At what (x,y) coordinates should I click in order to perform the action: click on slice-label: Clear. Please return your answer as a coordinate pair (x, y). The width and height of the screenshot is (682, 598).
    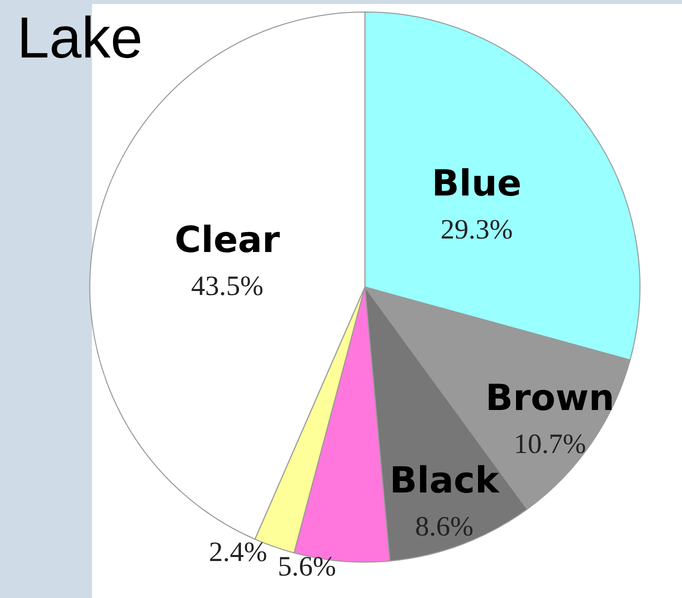
    Looking at the image, I should click on (227, 240).